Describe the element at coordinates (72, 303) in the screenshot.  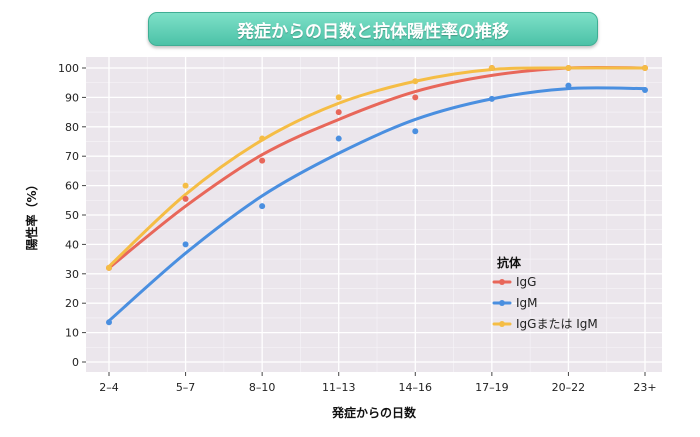
I see `y-tick-label: 20` at that location.